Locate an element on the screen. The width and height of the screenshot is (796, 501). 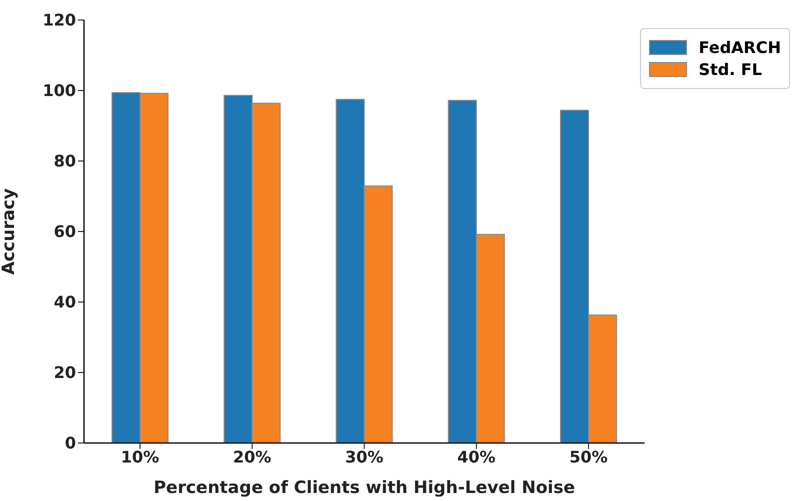
x-axis-title: Percentage of Clients with High-Level Noise is located at coordinates (364, 488).